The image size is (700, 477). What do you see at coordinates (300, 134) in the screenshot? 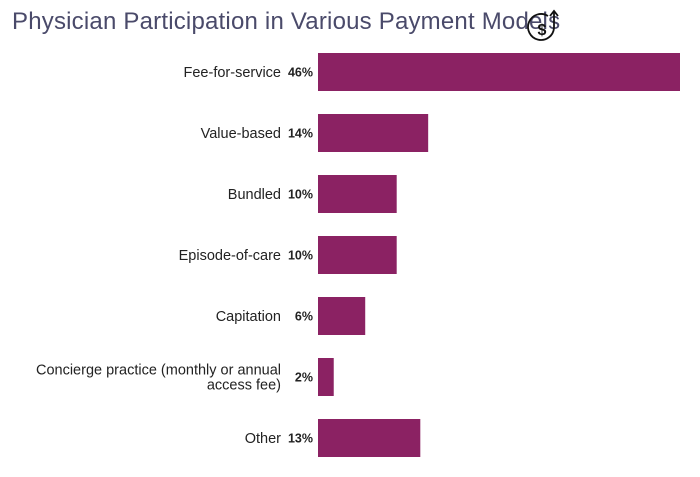
I see `value-label-1: 14%` at bounding box center [300, 134].